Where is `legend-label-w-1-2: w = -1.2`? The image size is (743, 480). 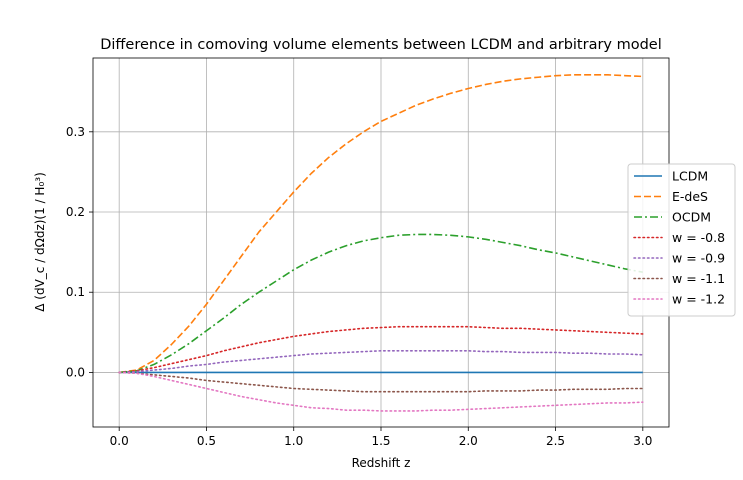
legend-label-w-1-2: w = -1.2 is located at coordinates (698, 299).